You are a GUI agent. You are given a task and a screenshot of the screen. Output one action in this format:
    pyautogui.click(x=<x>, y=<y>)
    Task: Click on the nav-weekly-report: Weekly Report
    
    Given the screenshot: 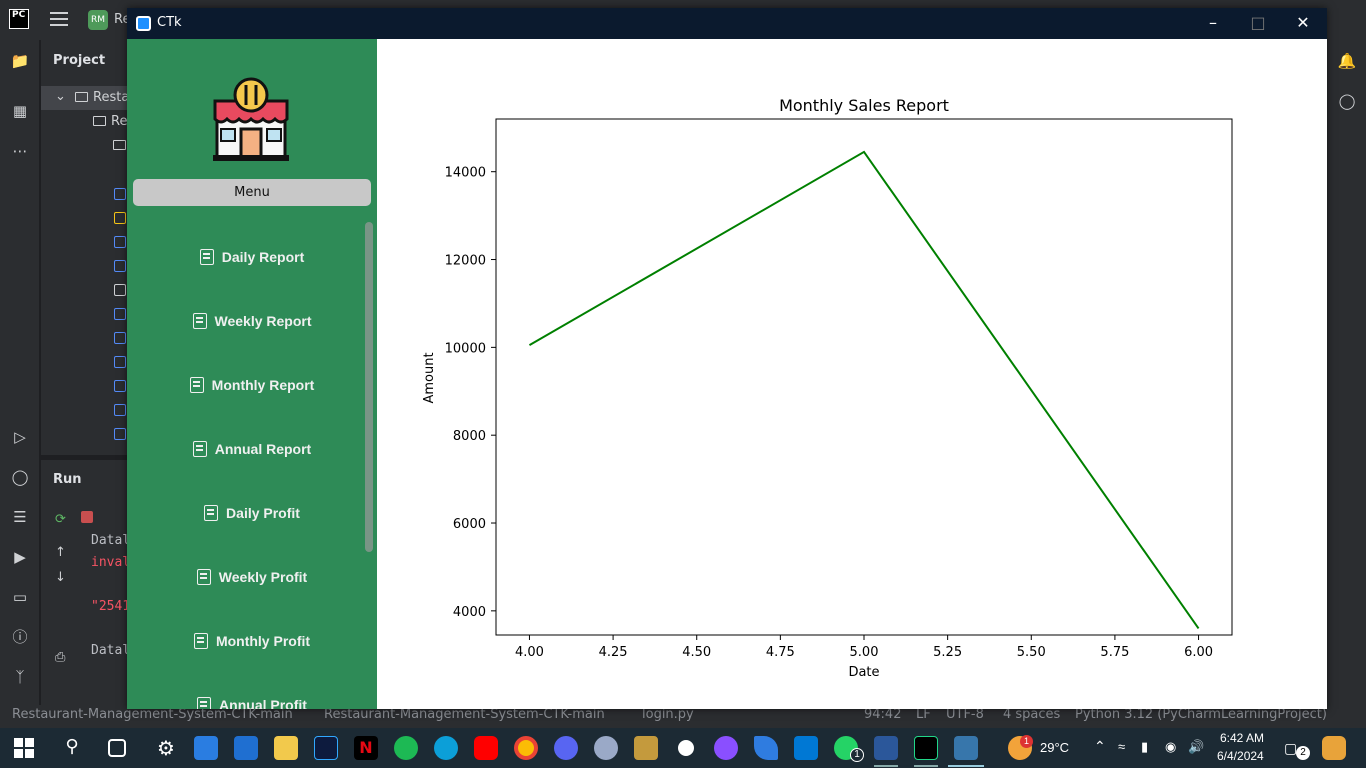 What is the action you would take?
    pyautogui.click(x=252, y=321)
    